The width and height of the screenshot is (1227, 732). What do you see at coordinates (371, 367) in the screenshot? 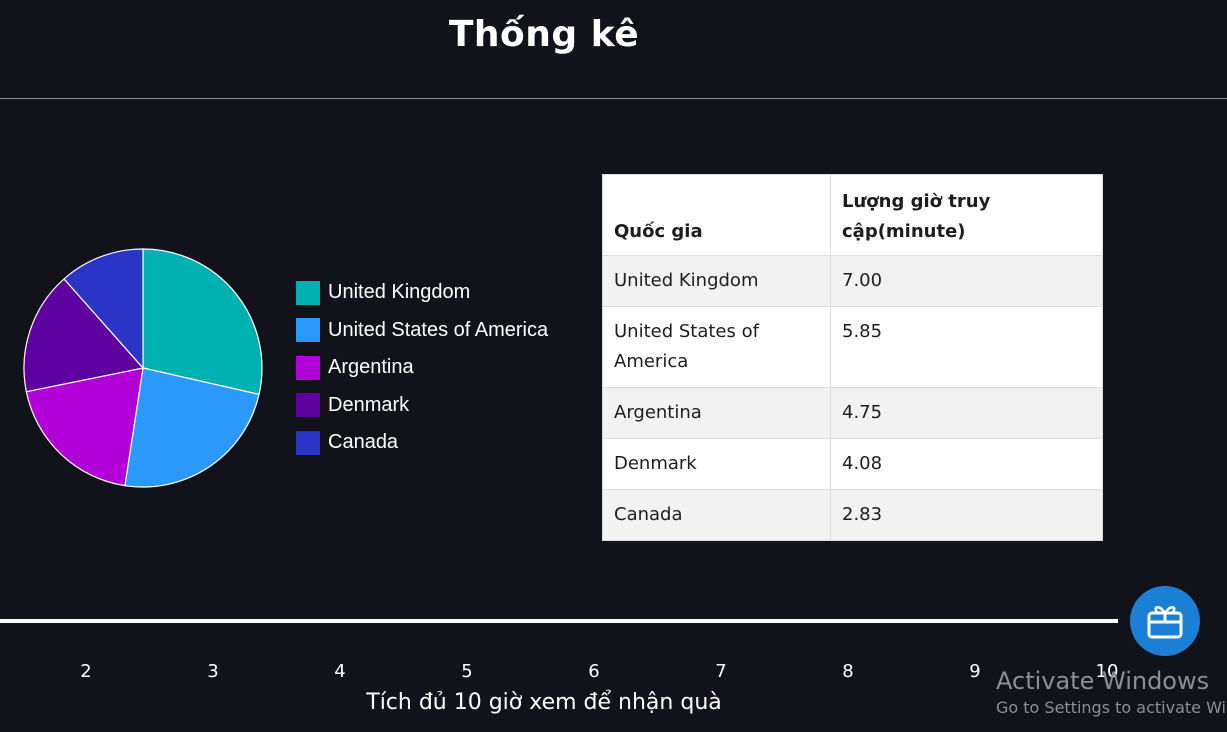
I see `legend-label: Argentina` at bounding box center [371, 367].